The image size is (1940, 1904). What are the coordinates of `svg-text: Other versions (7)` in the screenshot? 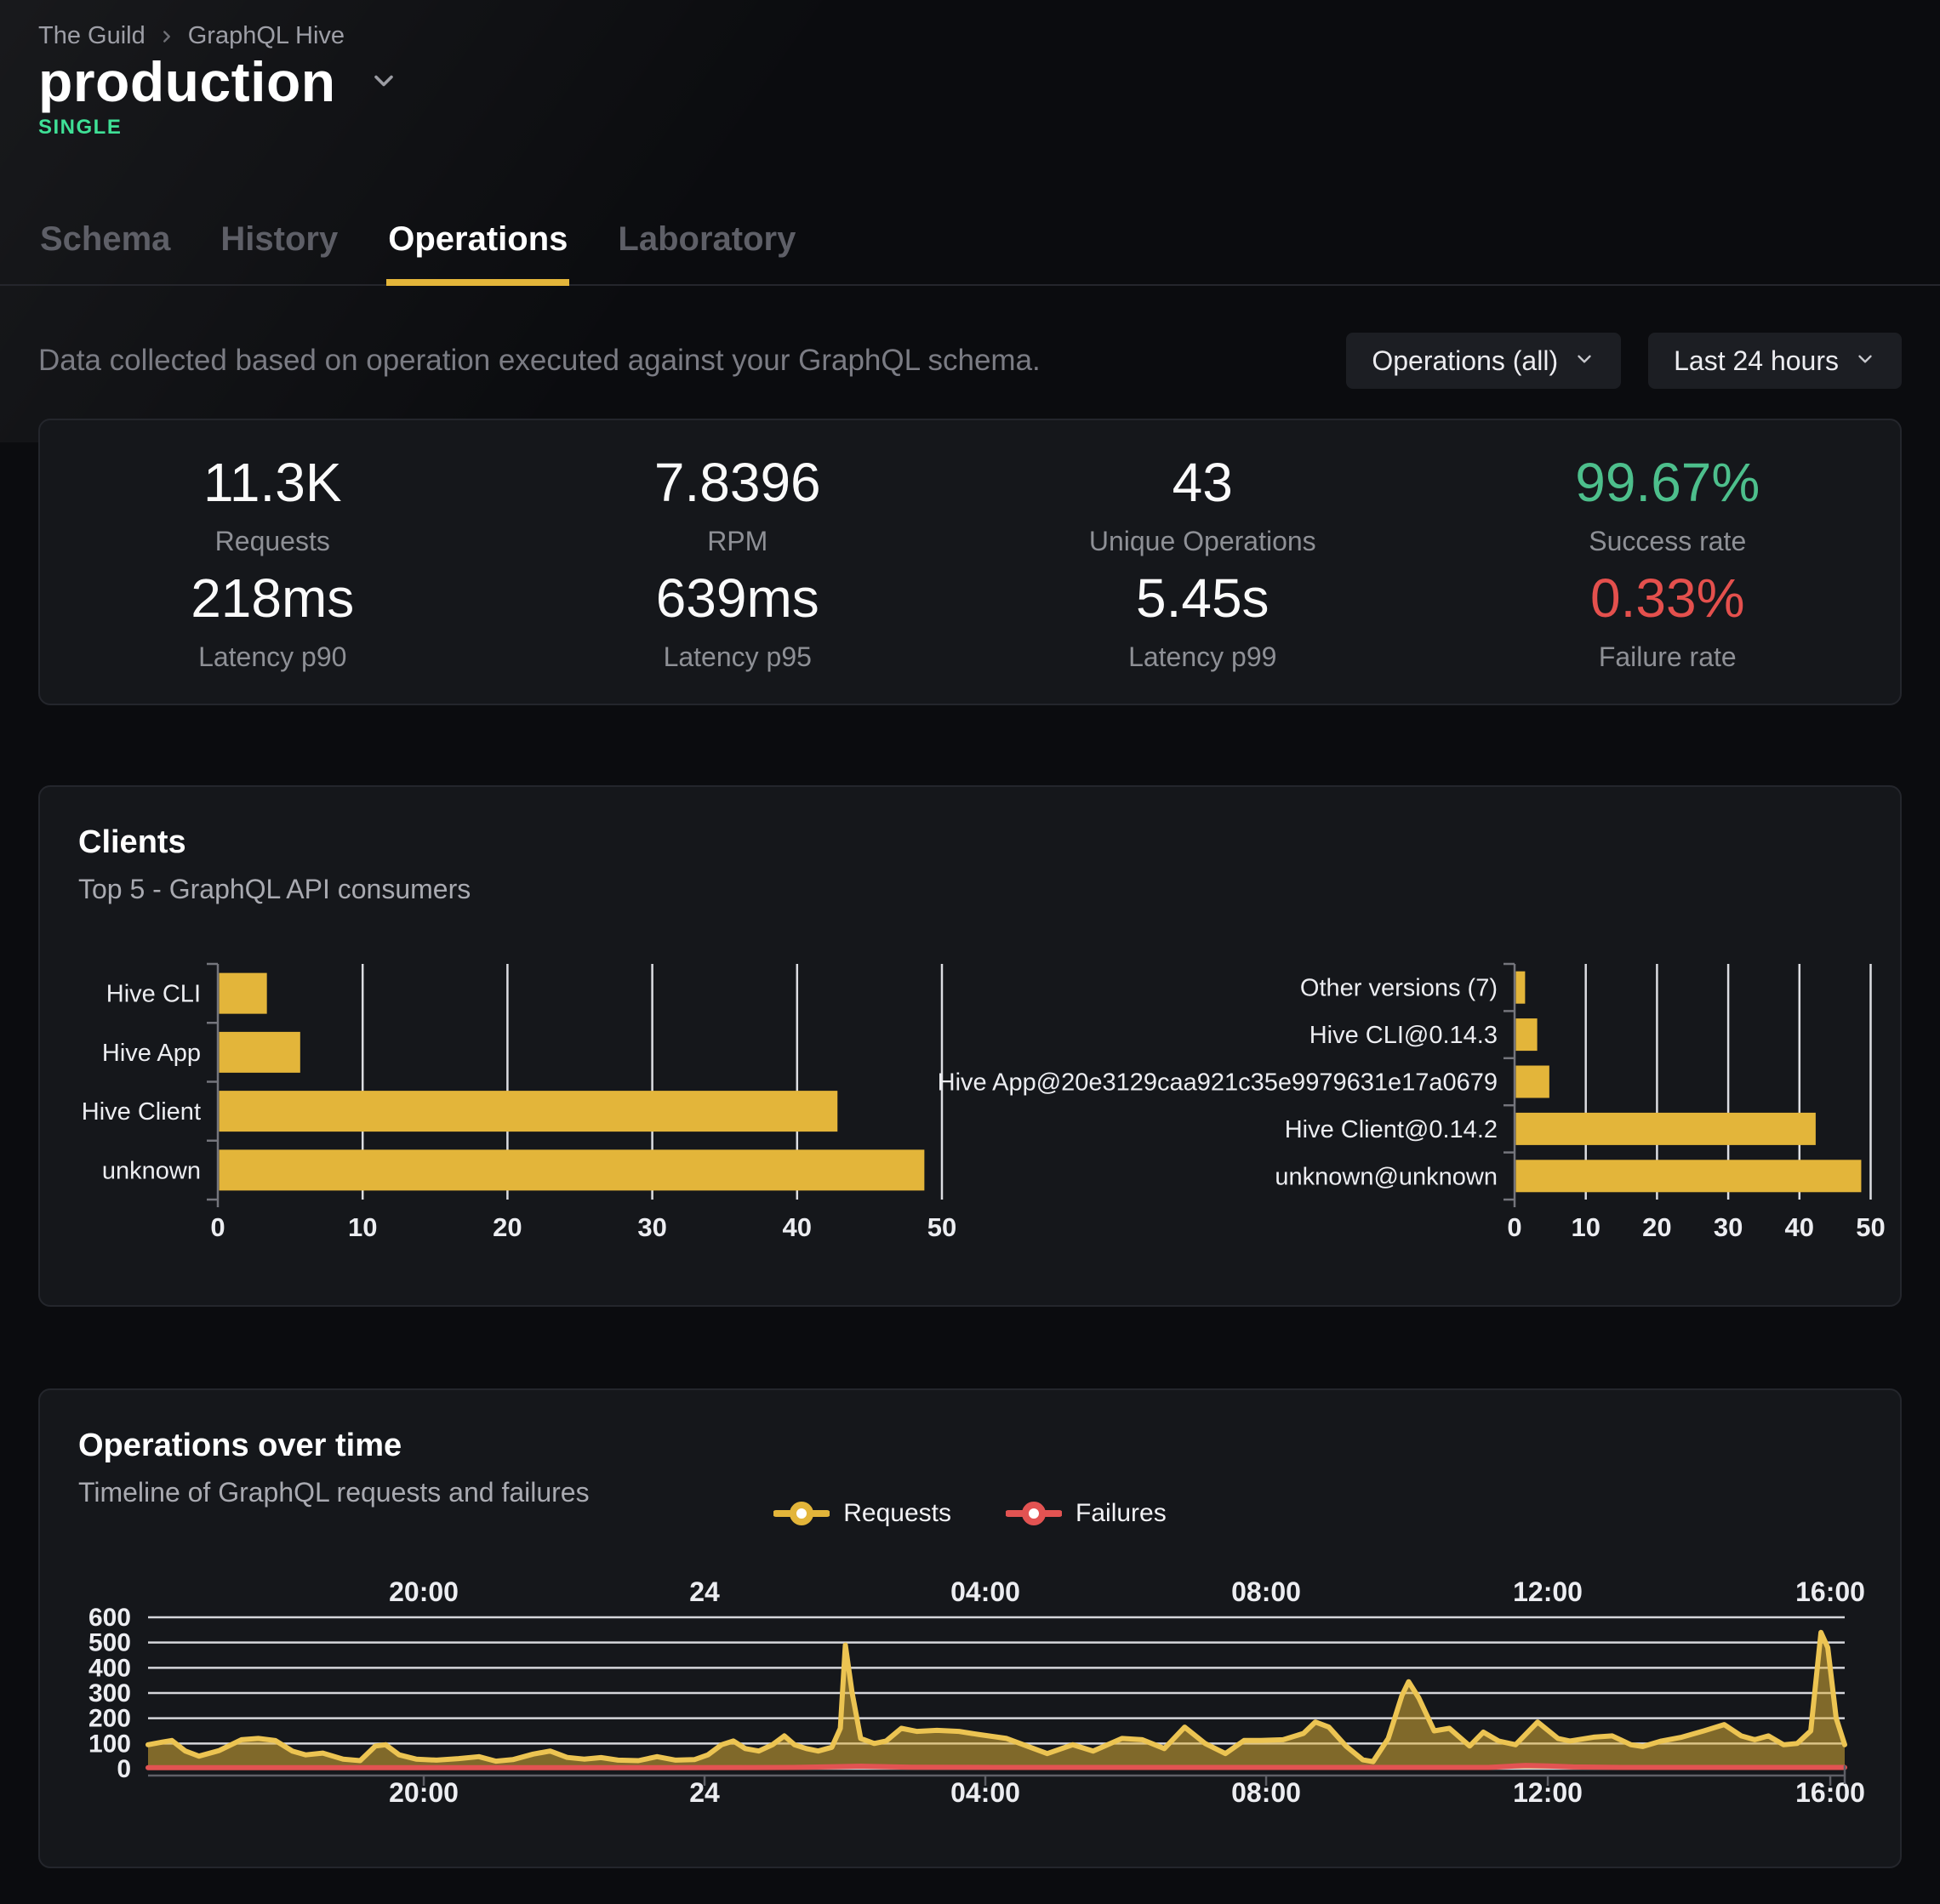 It's located at (1399, 988).